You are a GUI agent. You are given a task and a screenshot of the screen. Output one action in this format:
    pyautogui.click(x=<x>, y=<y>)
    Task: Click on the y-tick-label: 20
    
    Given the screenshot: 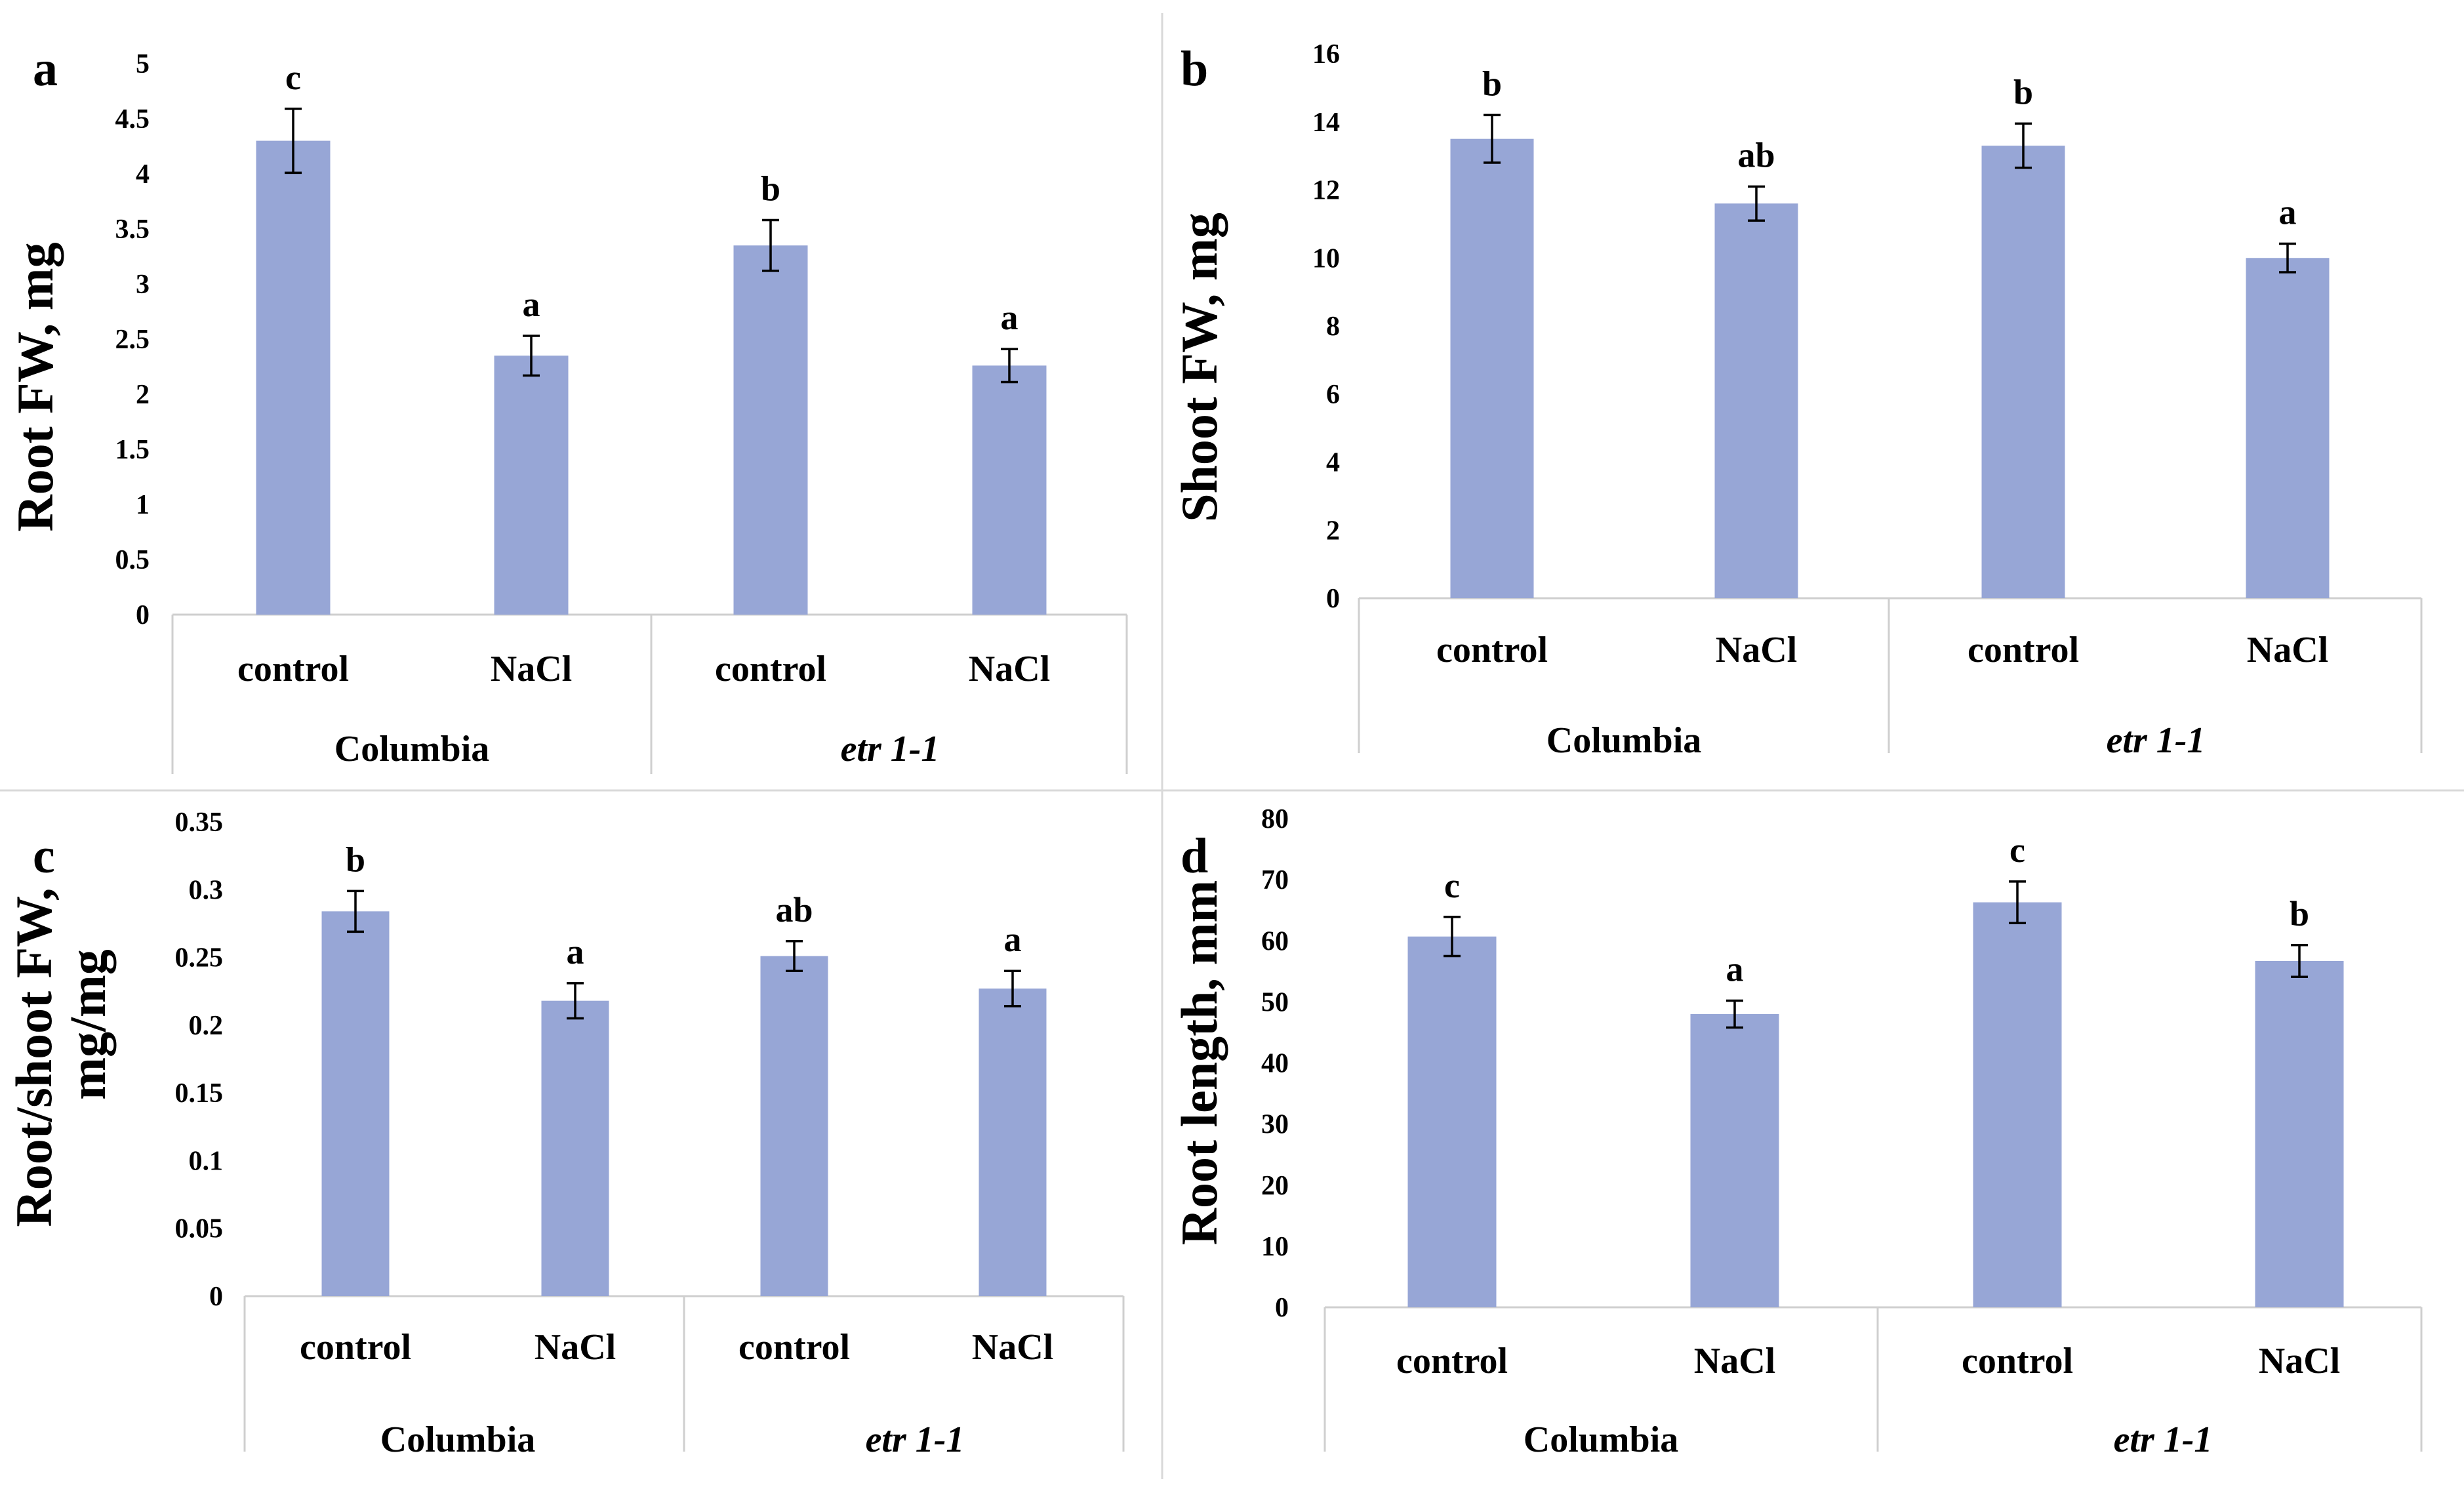 What is the action you would take?
    pyautogui.click(x=1275, y=1186)
    